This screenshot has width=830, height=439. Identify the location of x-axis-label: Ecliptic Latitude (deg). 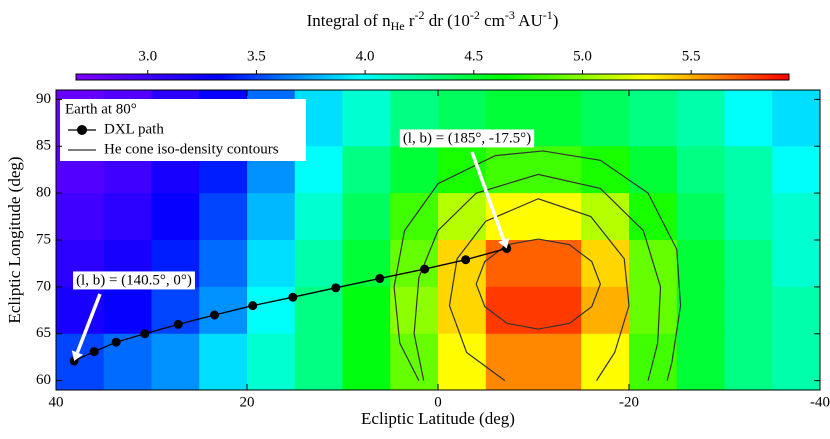
(438, 418).